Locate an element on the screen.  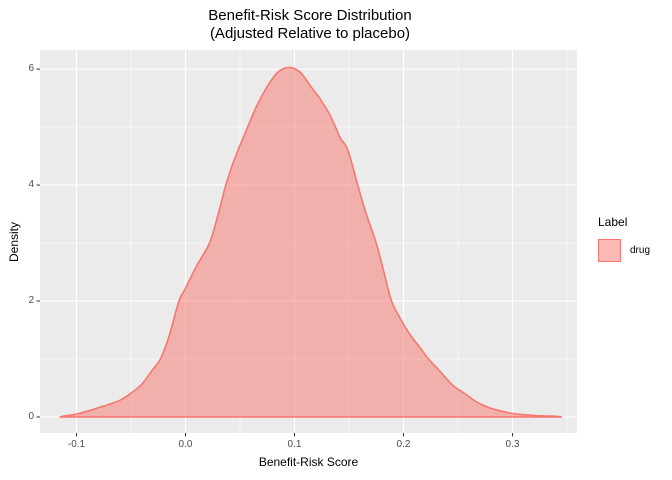
legend-title: Label is located at coordinates (613, 222).